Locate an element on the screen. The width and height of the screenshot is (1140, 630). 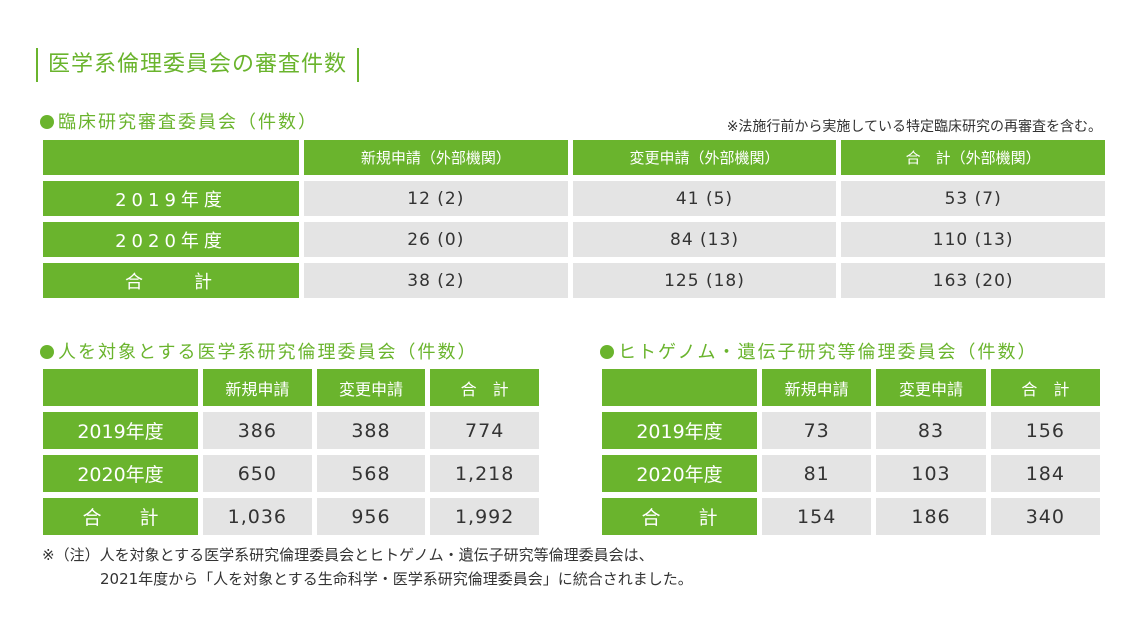
table-row-total: 合 計 154 186 340 is located at coordinates (851, 516).